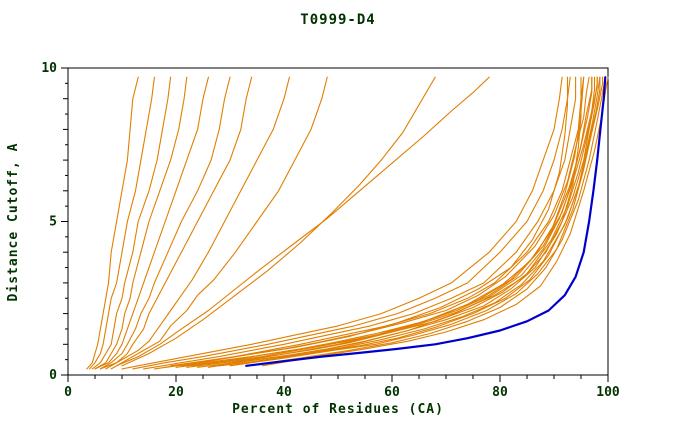 This screenshot has width=680, height=440. I want to click on x-tick-label: 20, so click(176, 392).